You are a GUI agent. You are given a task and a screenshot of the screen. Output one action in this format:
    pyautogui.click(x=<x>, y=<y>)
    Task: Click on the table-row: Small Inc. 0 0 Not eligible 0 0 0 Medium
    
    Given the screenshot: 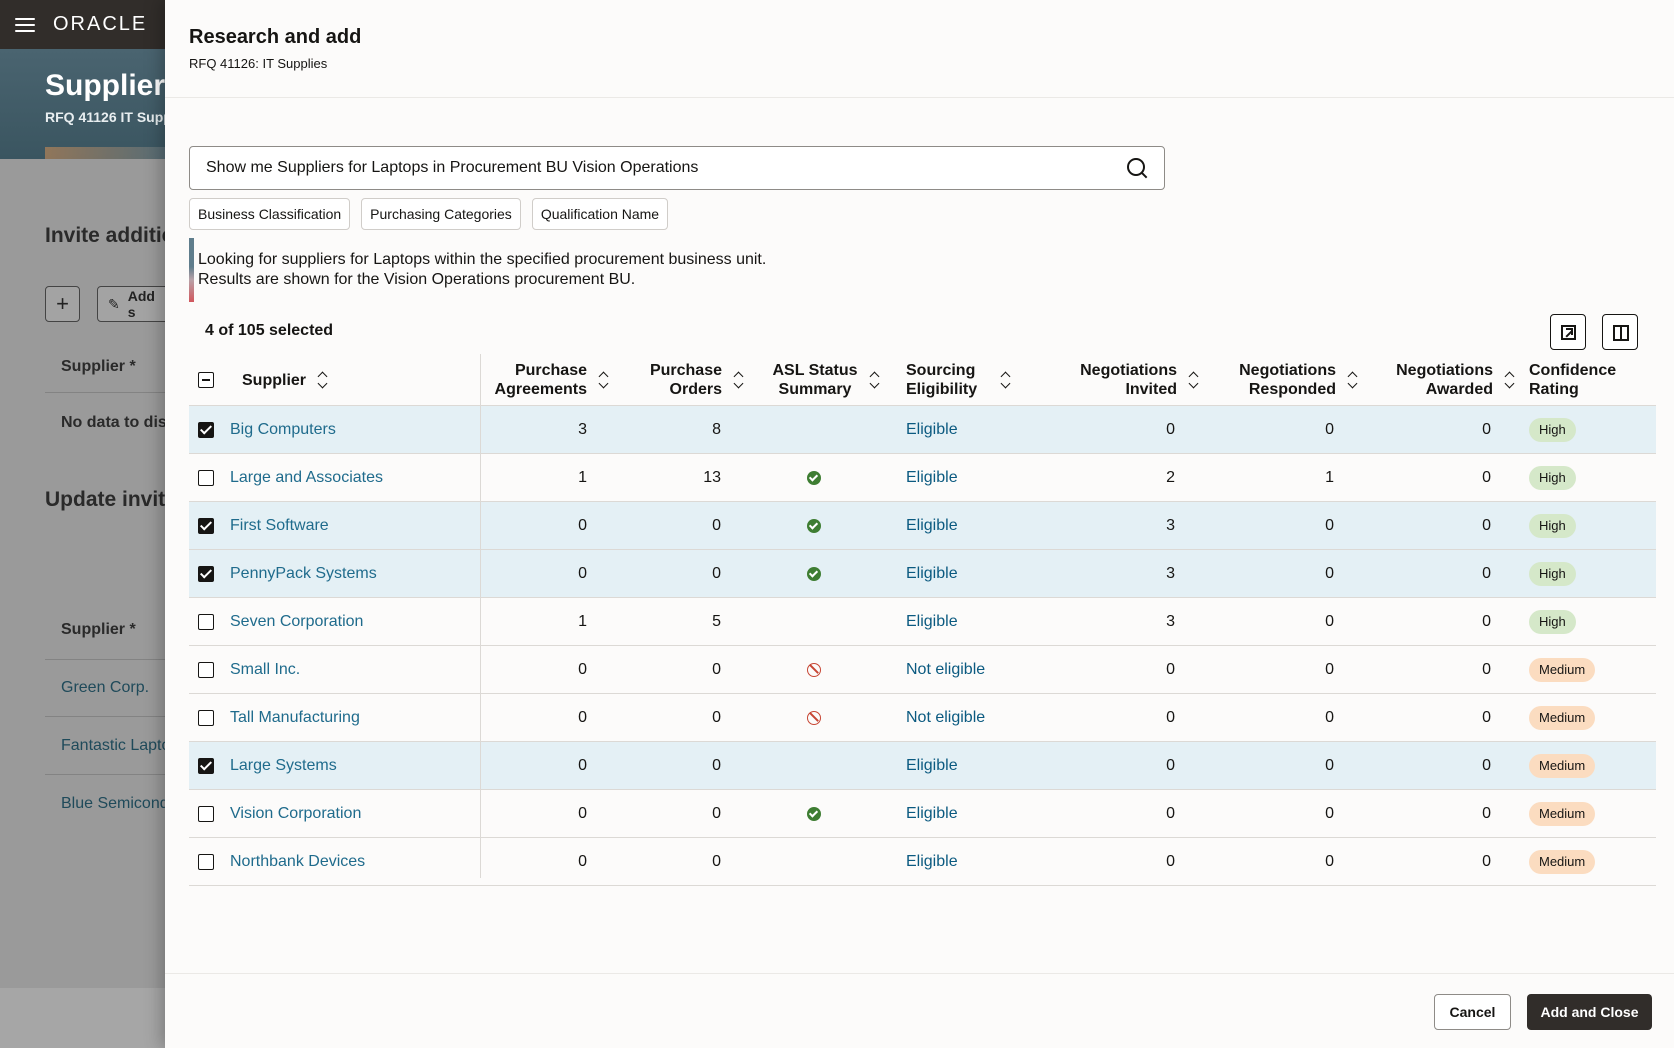 What is the action you would take?
    pyautogui.click(x=922, y=670)
    